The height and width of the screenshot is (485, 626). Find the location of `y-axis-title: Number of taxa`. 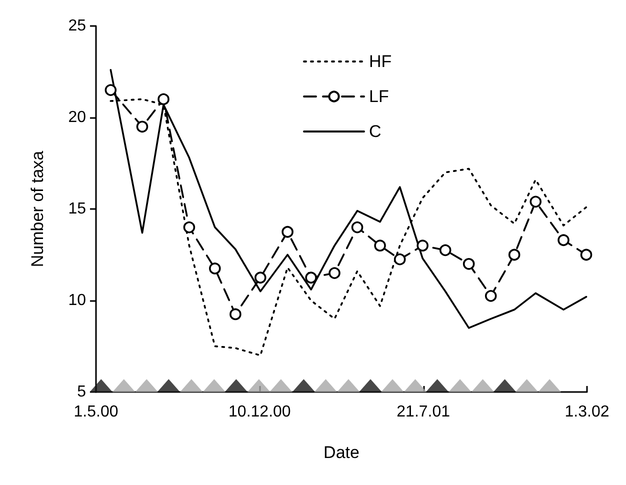

y-axis-title: Number of taxa is located at coordinates (37, 209).